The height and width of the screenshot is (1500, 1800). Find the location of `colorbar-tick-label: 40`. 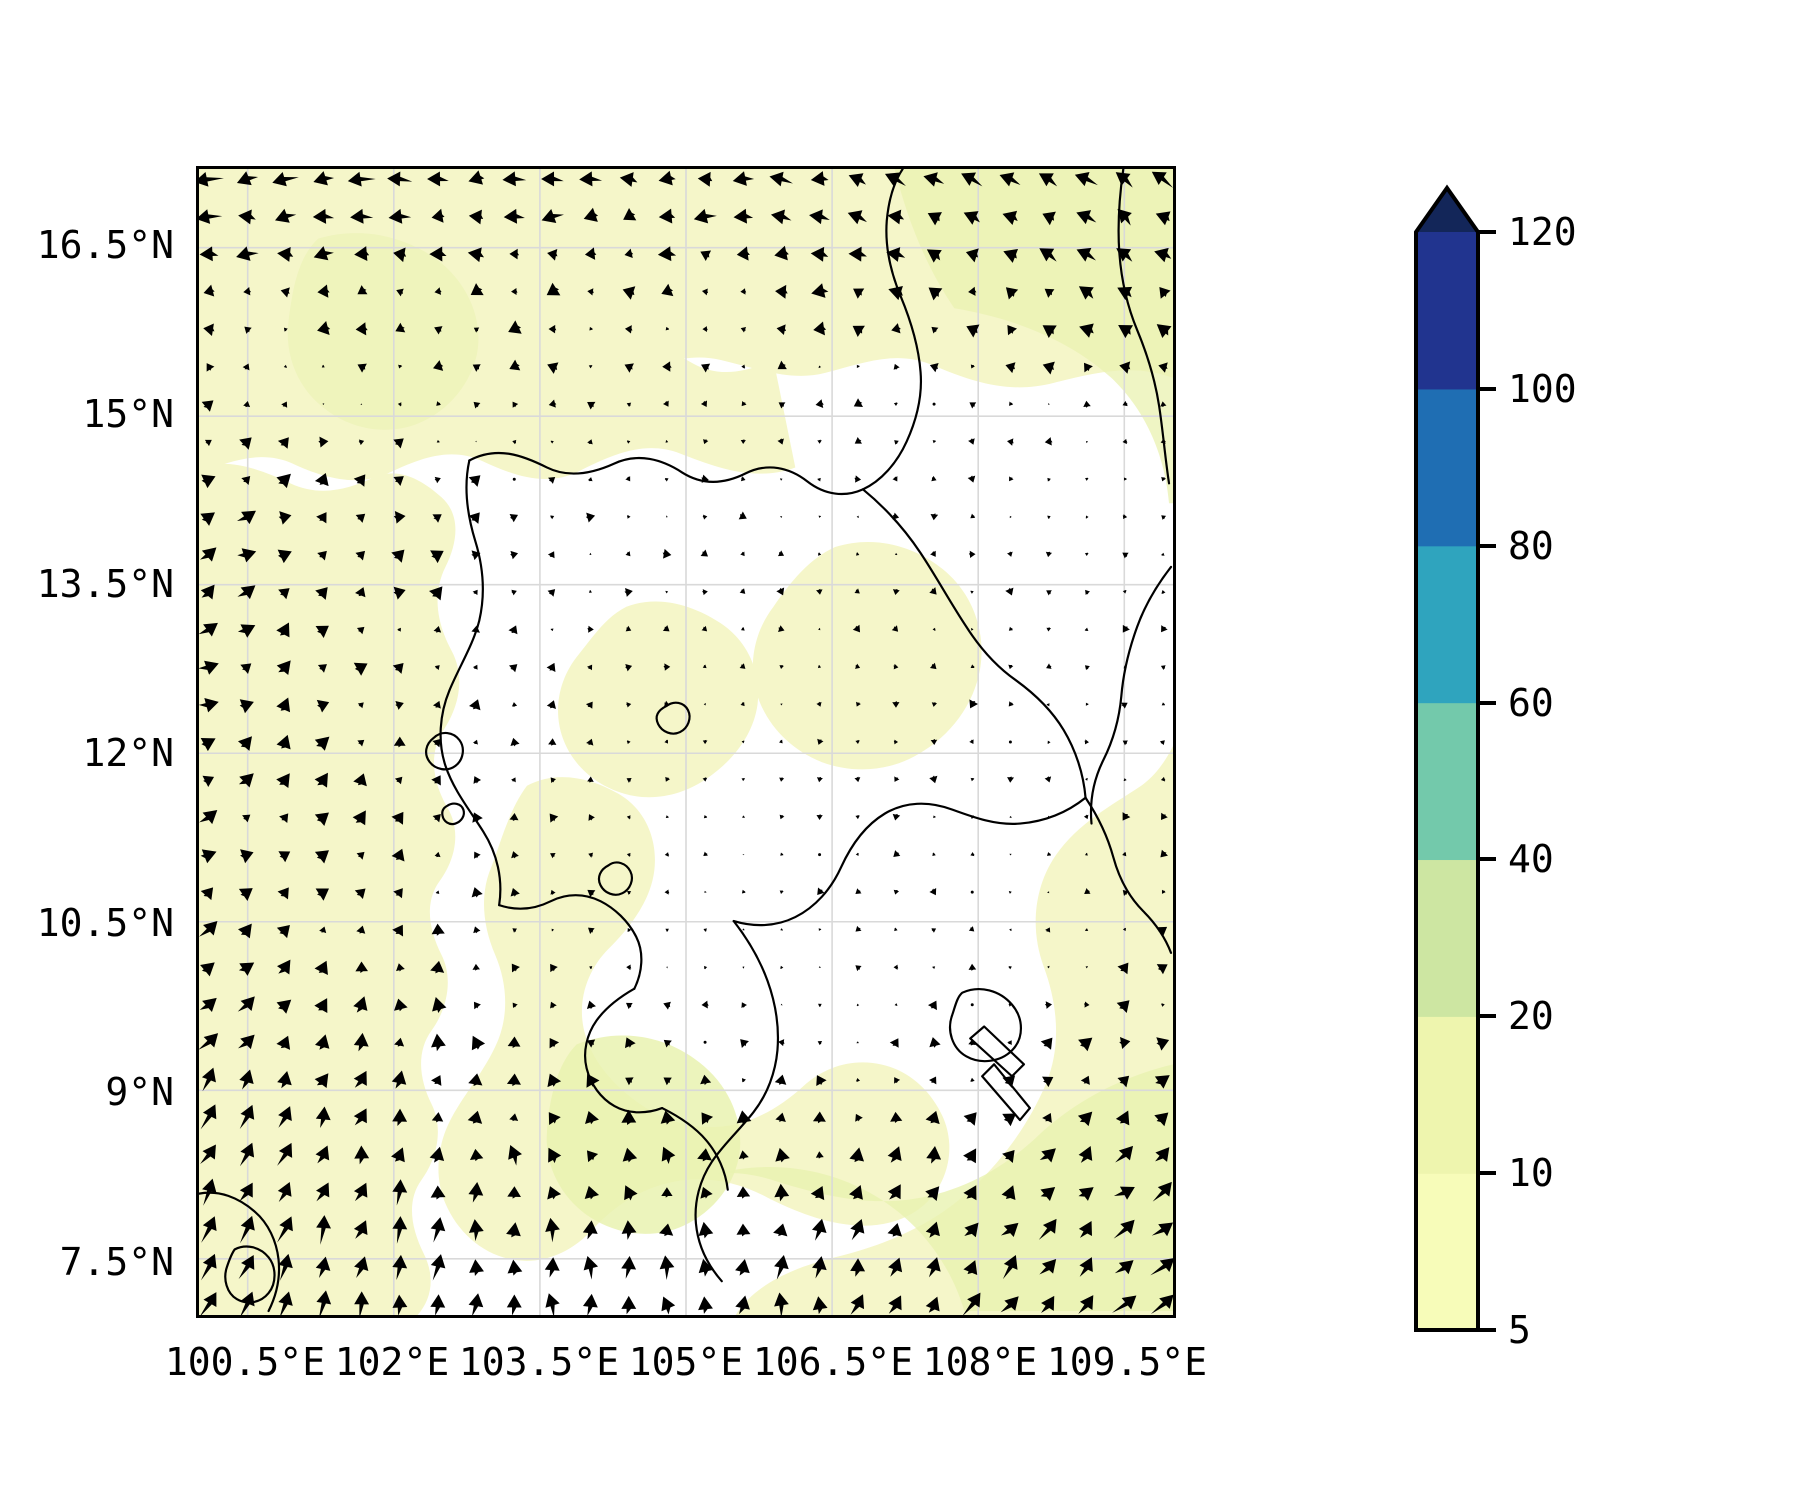

colorbar-tick-label: 40 is located at coordinates (1531, 859).